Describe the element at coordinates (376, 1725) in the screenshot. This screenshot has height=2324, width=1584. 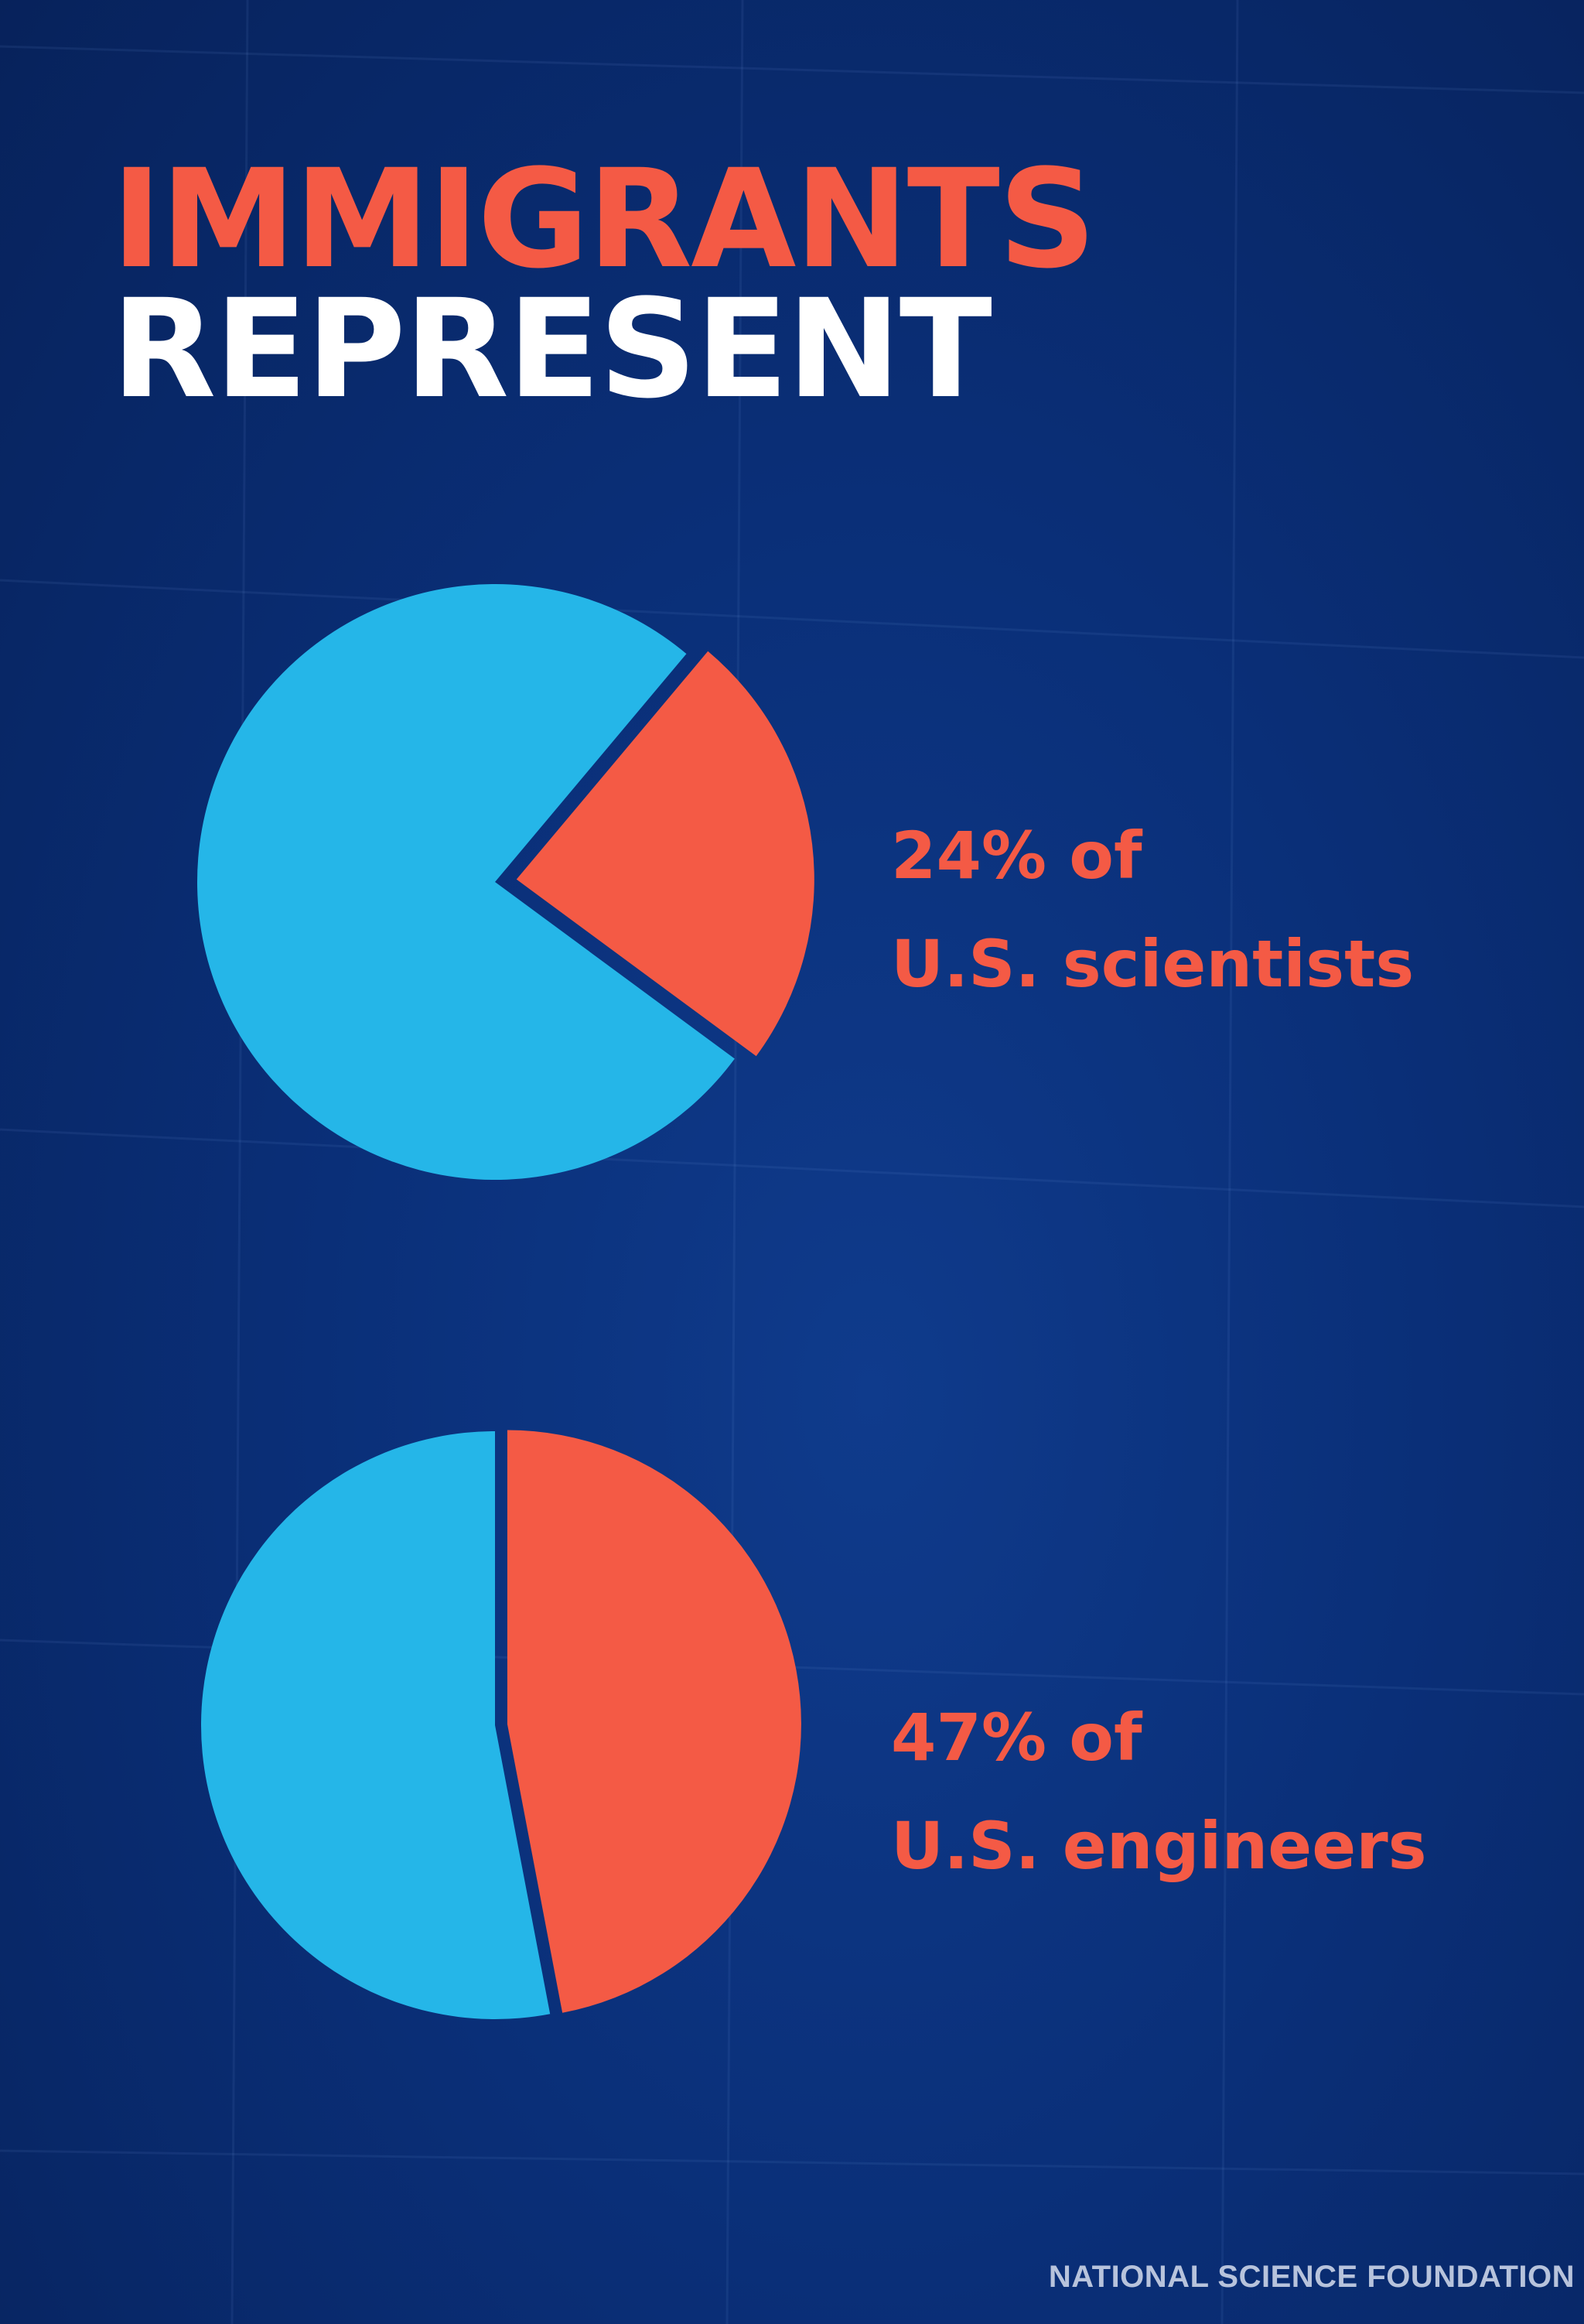
I see `pie-engineers-slice-other` at that location.